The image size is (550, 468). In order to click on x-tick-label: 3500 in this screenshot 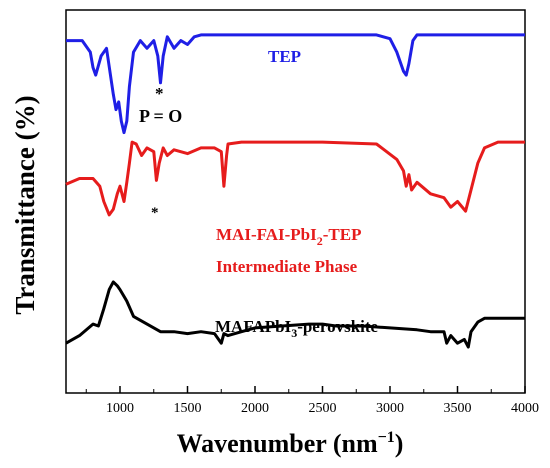, I will do `click(458, 408)`.